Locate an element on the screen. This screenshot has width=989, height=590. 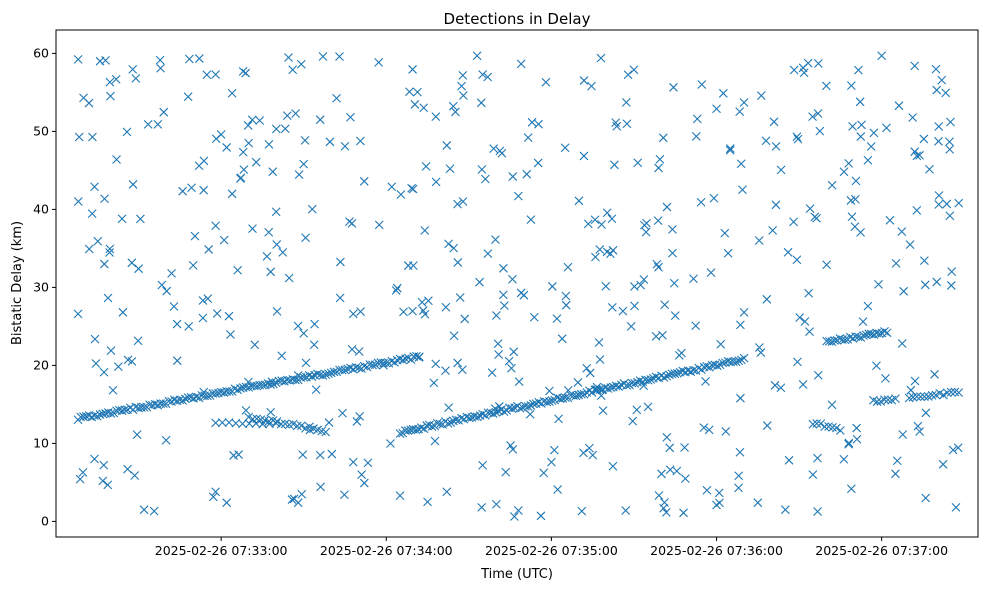
y-axis: 0 10 20 30 40 50 60 is located at coordinates (44, 286).